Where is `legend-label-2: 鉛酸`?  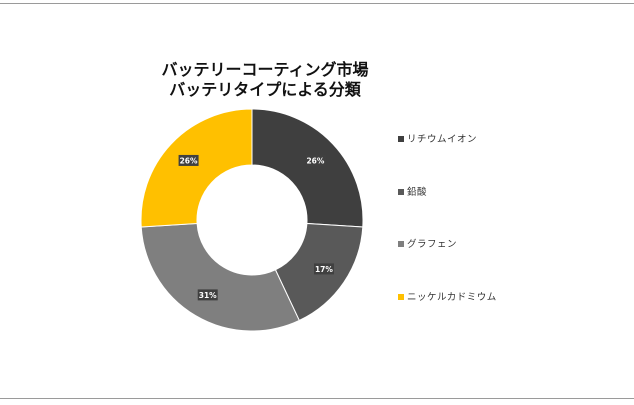
legend-label-2: 鉛酸 is located at coordinates (417, 192).